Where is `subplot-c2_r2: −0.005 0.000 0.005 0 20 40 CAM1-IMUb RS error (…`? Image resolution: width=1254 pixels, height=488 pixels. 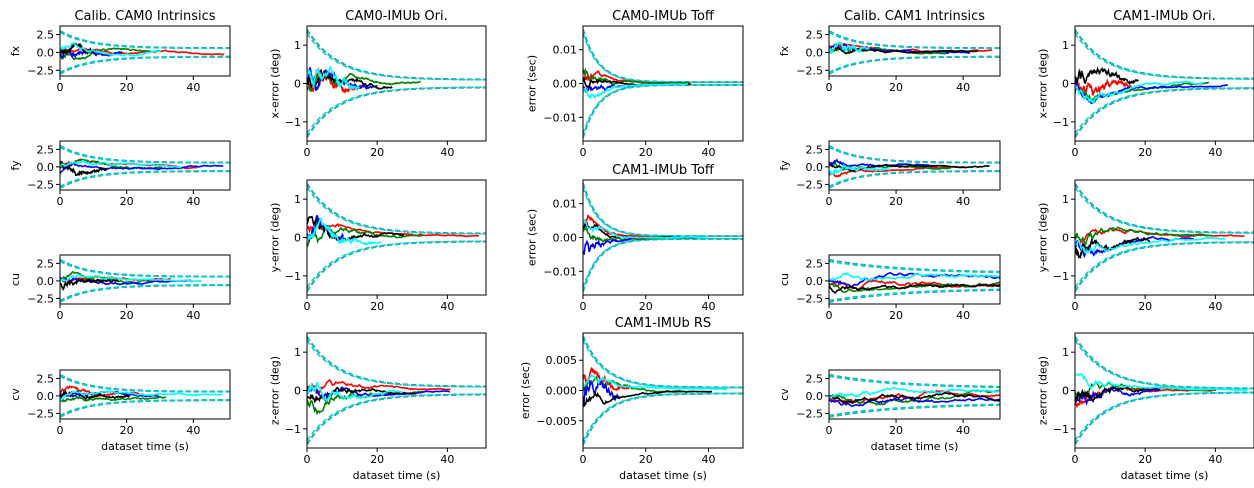
subplot-c2_r2: −0.005 0.000 0.005 0 20 40 CAM1-IMUb RS error (… is located at coordinates (631, 399).